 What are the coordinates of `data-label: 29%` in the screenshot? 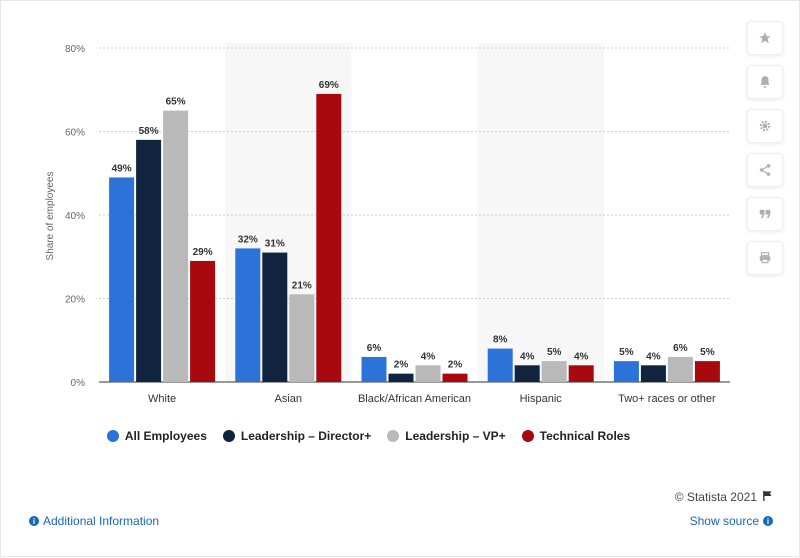 It's located at (203, 252).